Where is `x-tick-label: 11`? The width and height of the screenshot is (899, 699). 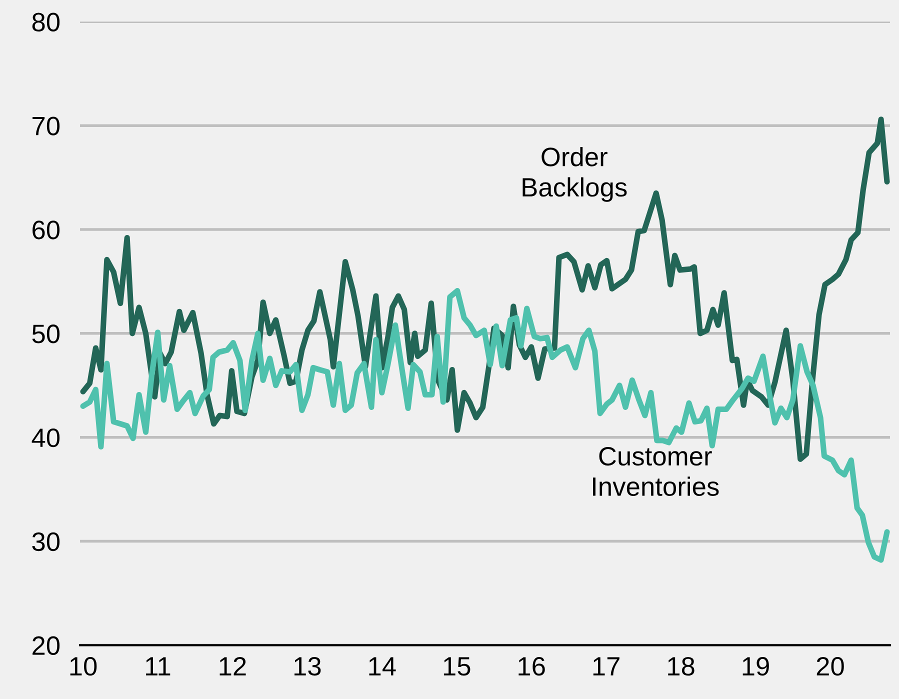 x-tick-label: 11 is located at coordinates (158, 666).